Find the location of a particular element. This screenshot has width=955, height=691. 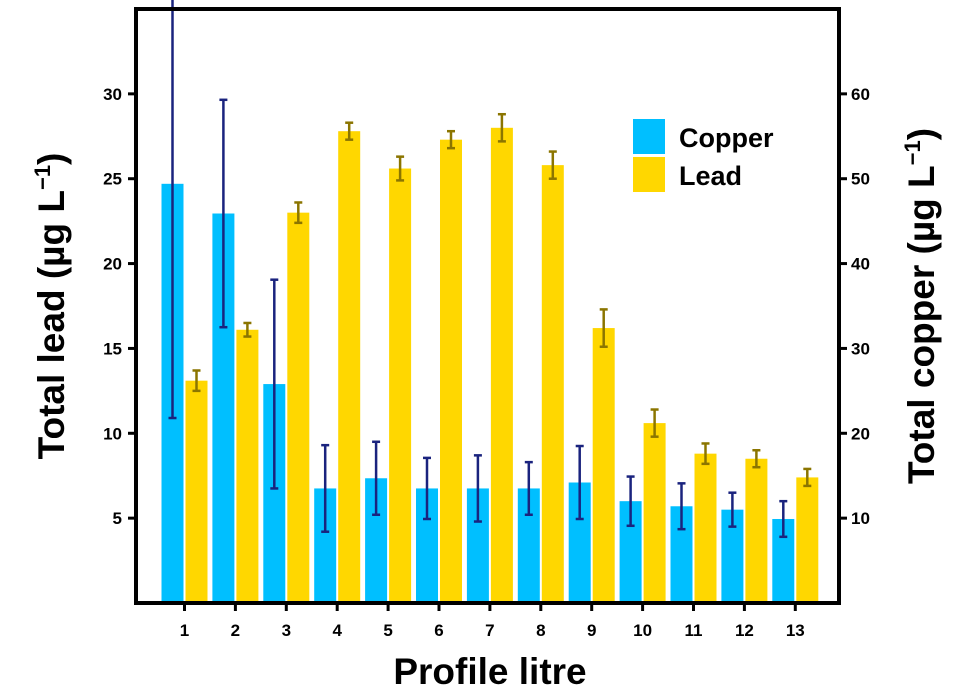

legend: Copper Lead is located at coordinates (703, 155).